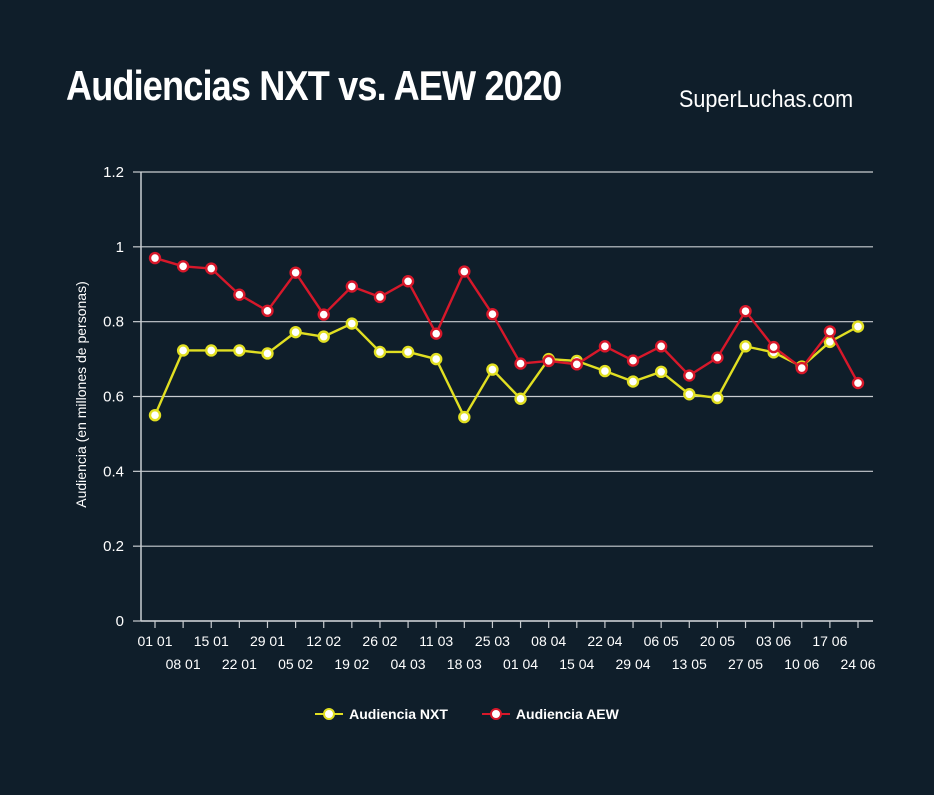 The height and width of the screenshot is (795, 934). Describe the element at coordinates (467, 714) in the screenshot. I see `legend: Audiencia NXT Audiencia AEW` at that location.